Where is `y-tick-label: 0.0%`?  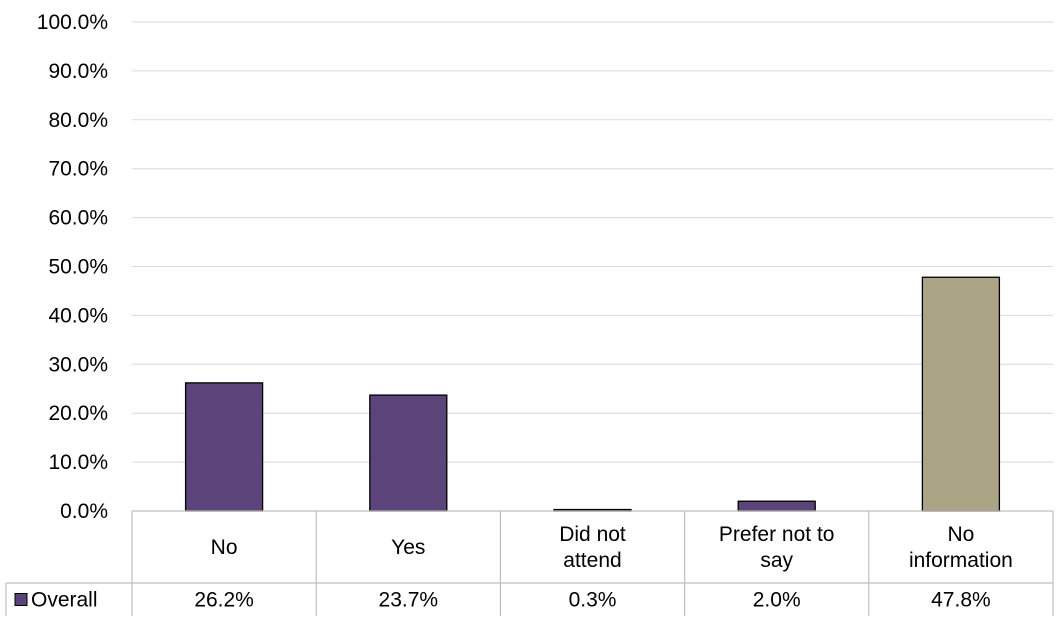
y-tick-label: 0.0% is located at coordinates (84, 511).